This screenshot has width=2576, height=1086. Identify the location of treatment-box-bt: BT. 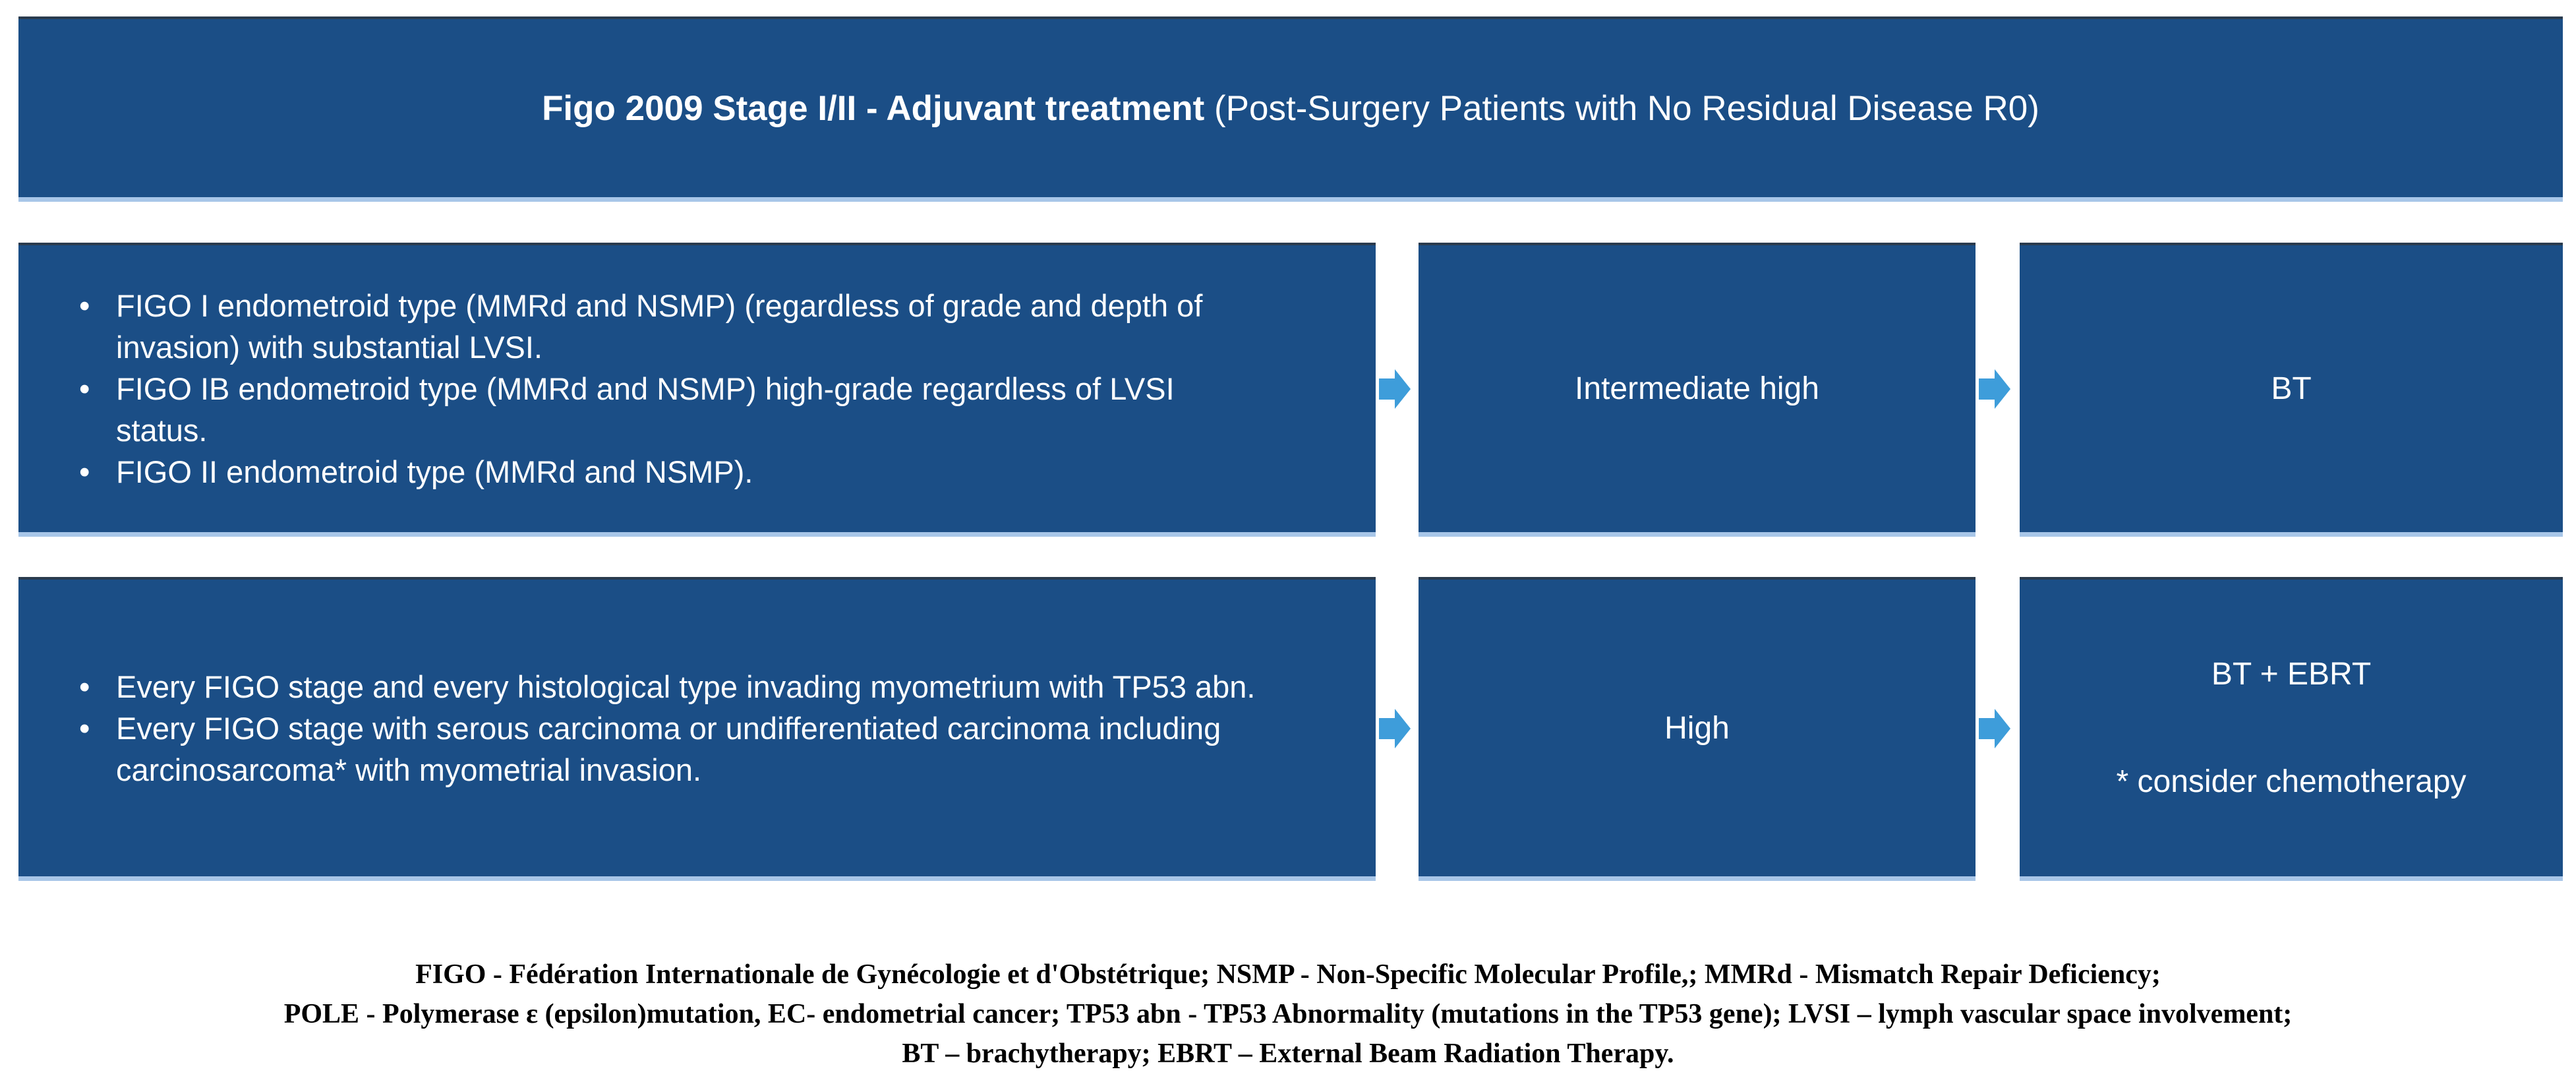
(2291, 390).